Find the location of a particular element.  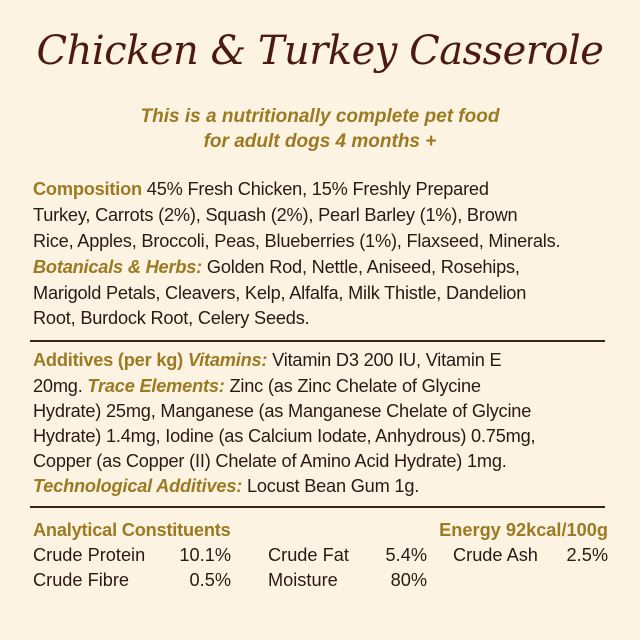

additives-text: Vitamin D3 200 IU, Vitamin E is located at coordinates (387, 360).